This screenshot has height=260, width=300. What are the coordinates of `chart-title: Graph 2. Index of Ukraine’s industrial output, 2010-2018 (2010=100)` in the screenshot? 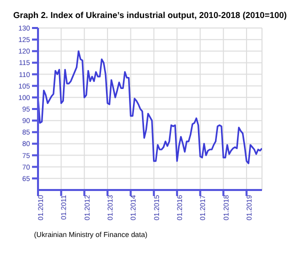 It's located at (150, 15).